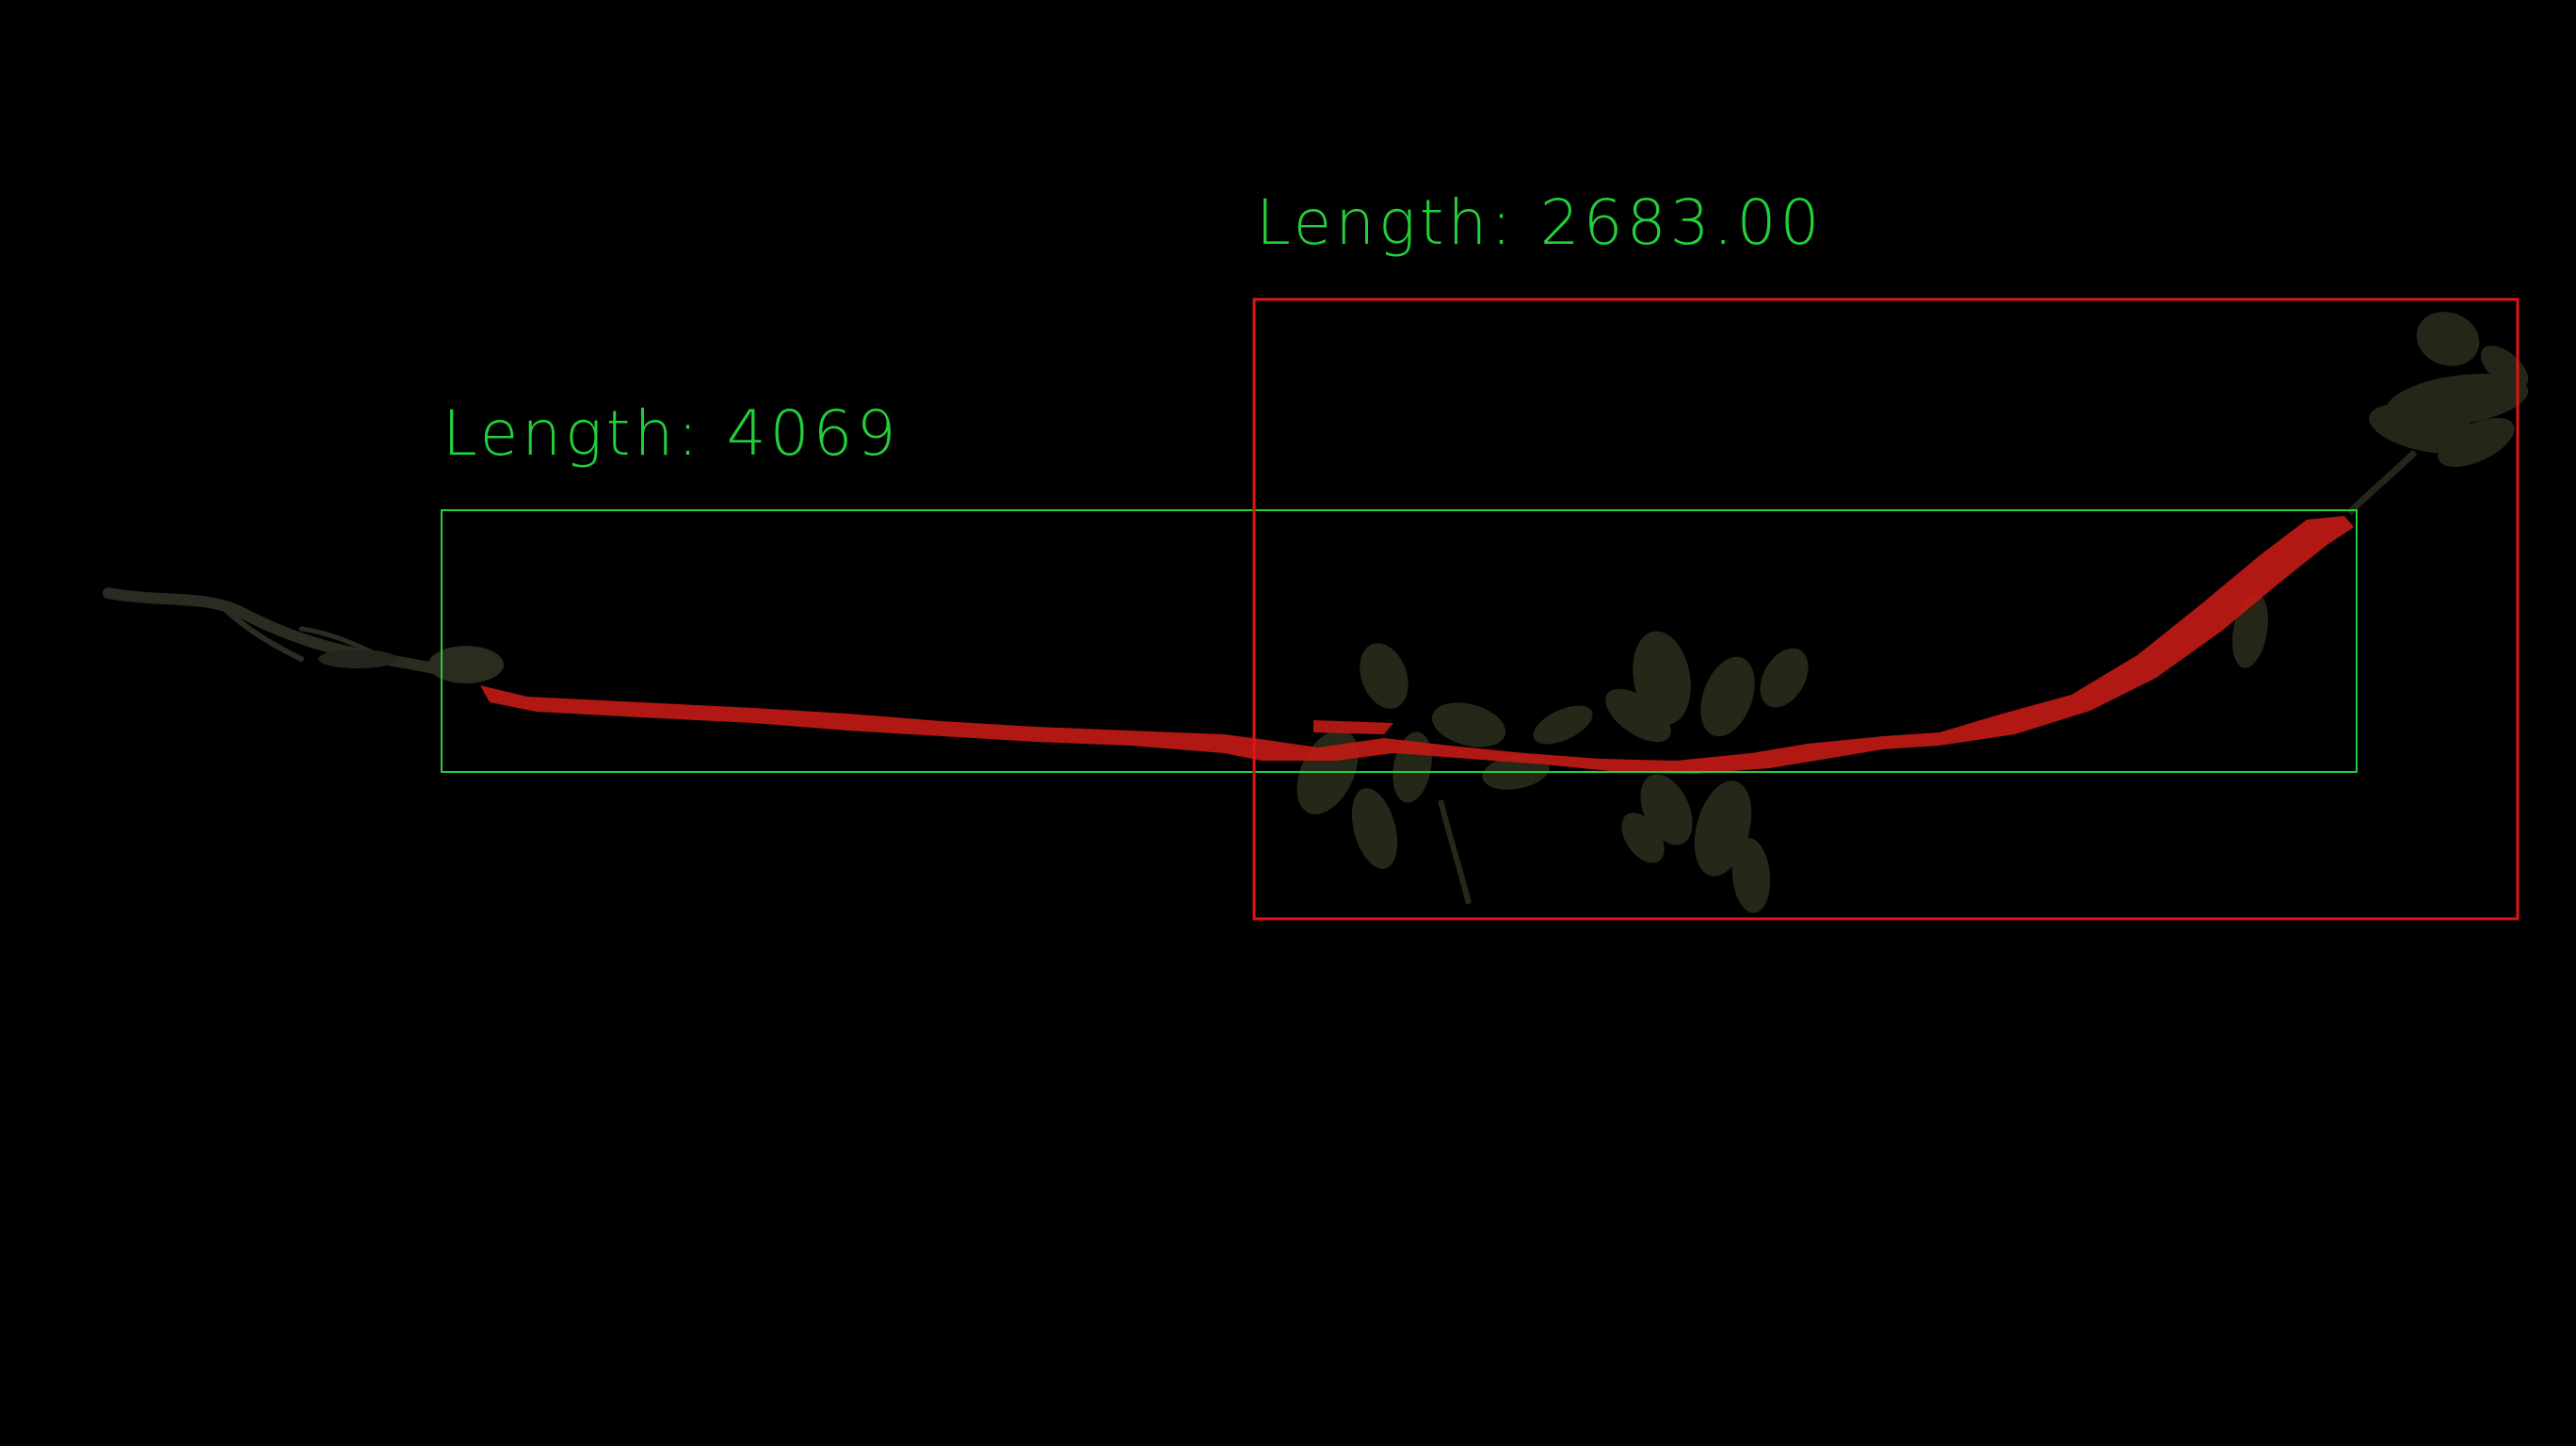  What do you see at coordinates (572, 433) in the screenshot?
I see `primary-length-key: Length:` at bounding box center [572, 433].